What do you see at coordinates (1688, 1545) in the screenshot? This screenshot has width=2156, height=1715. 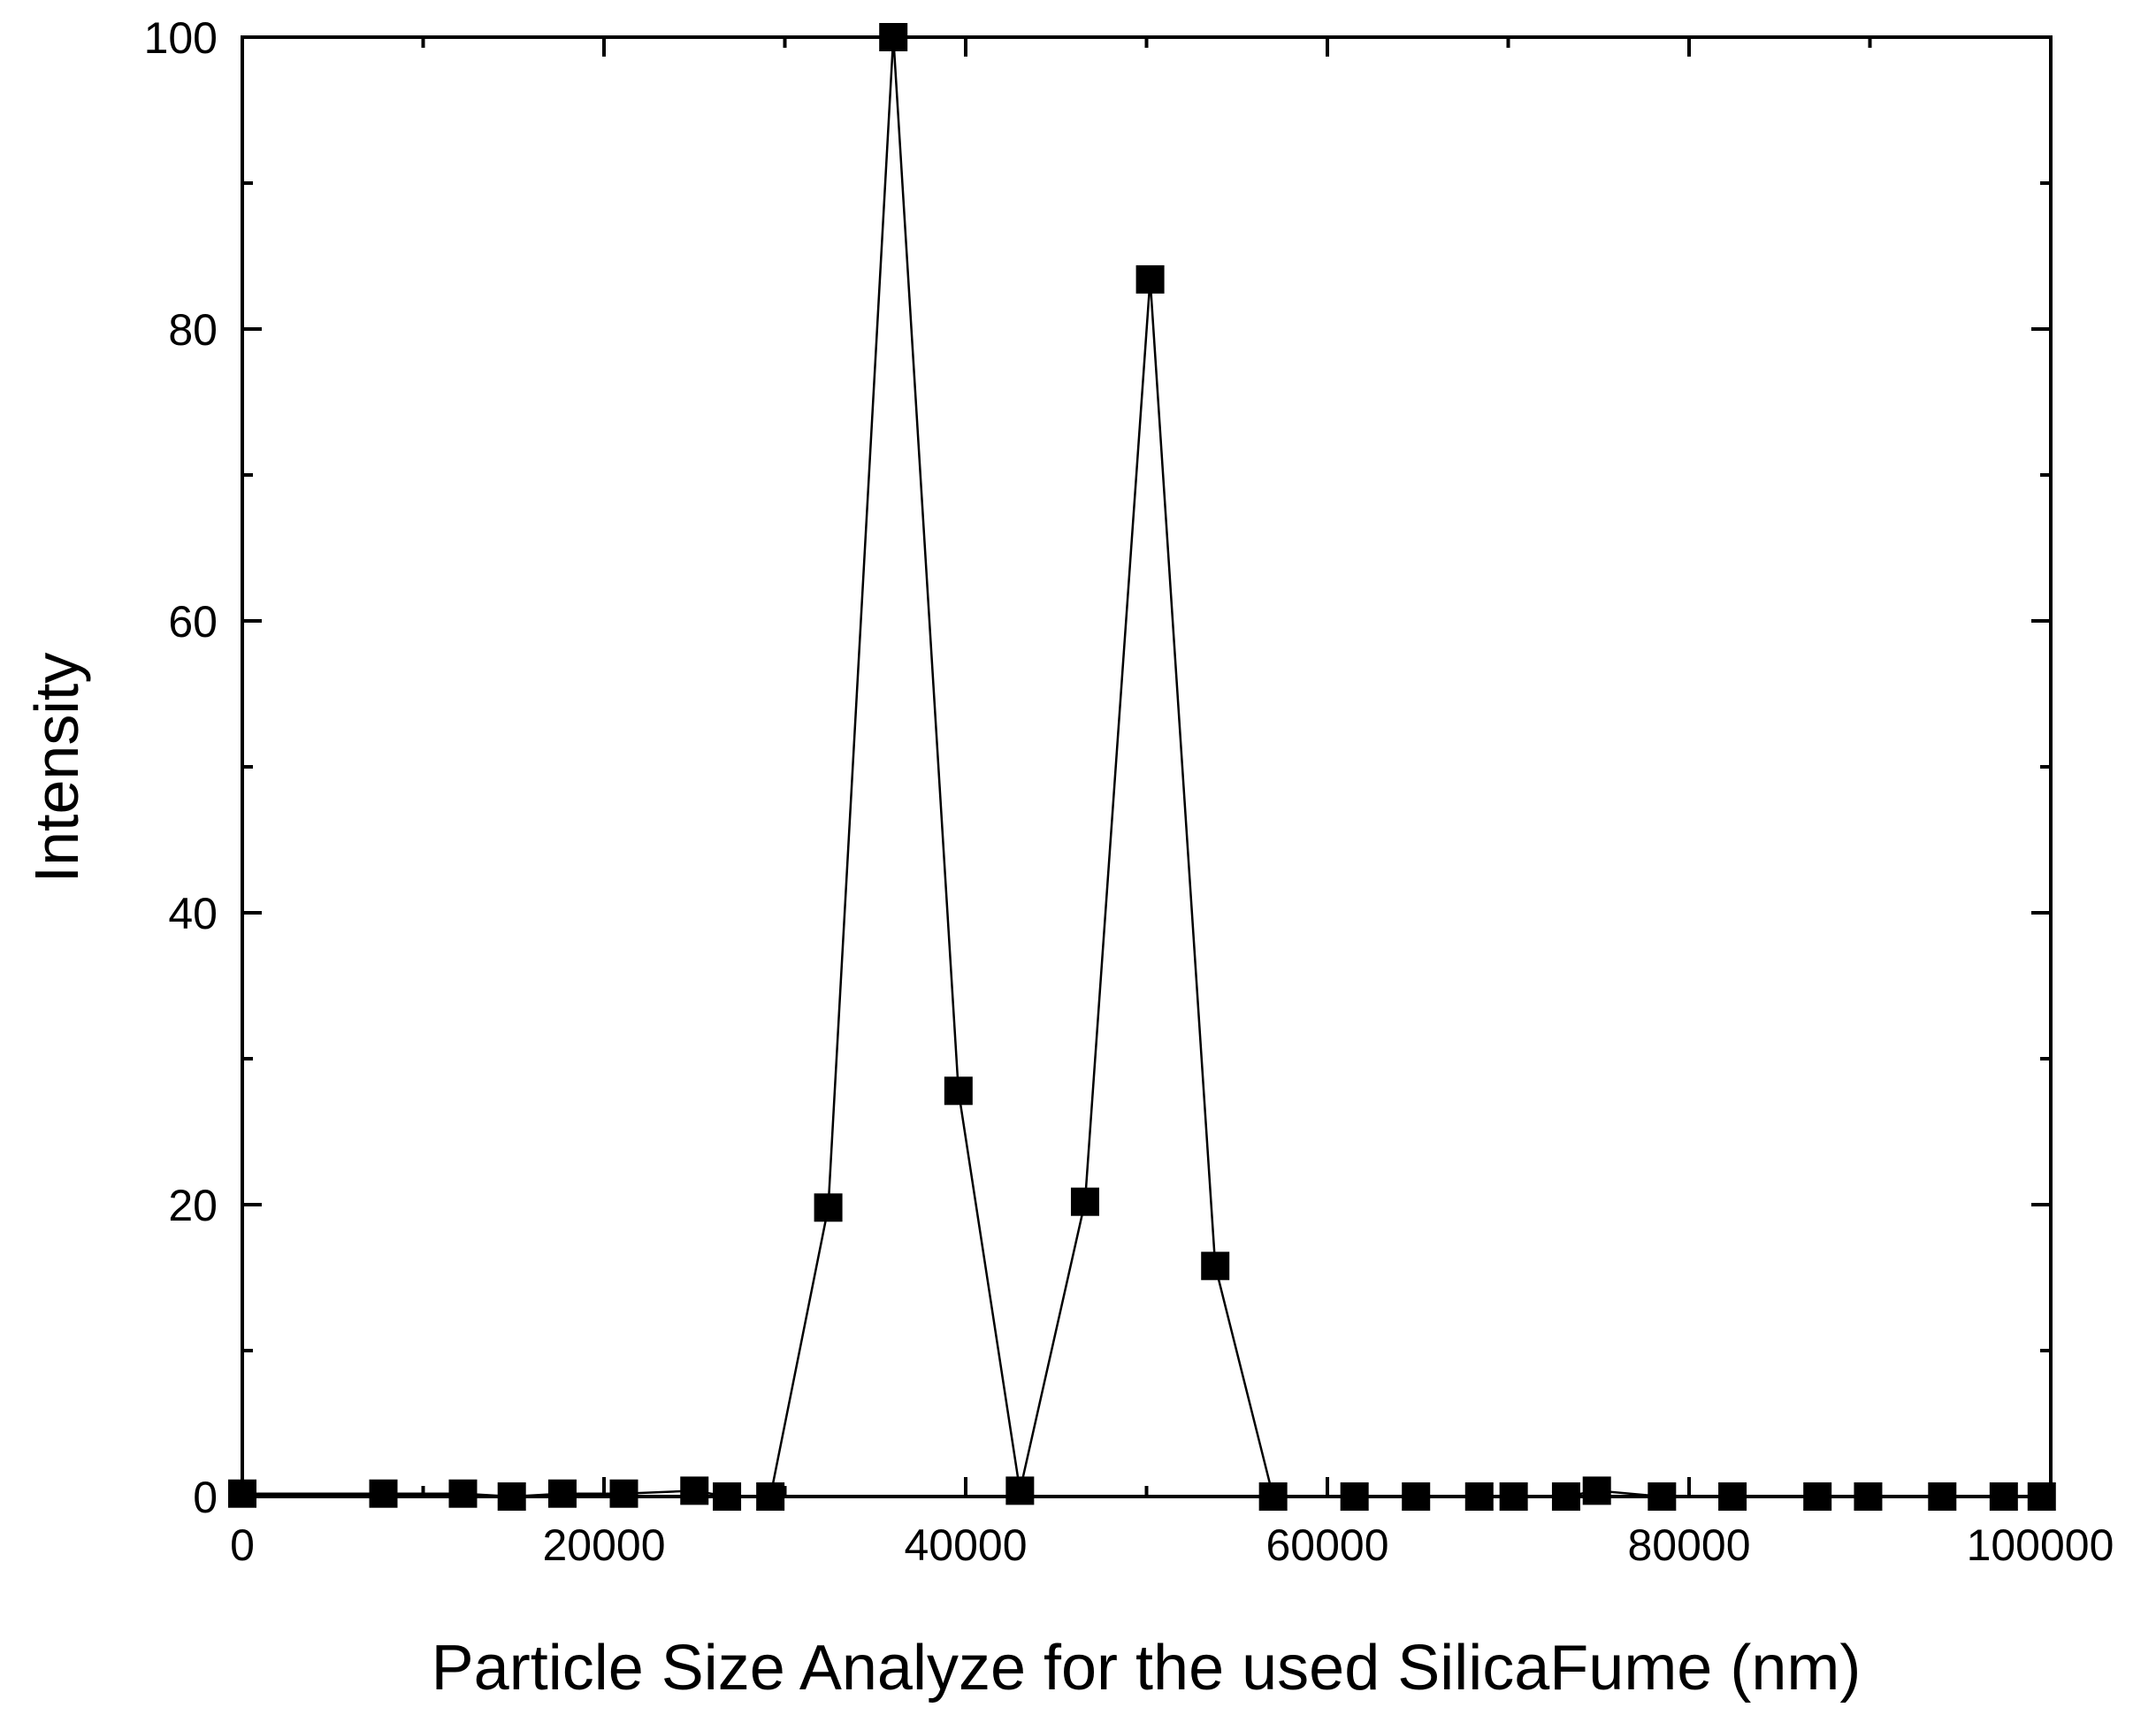 I see `x-tick-label: 80000` at bounding box center [1688, 1545].